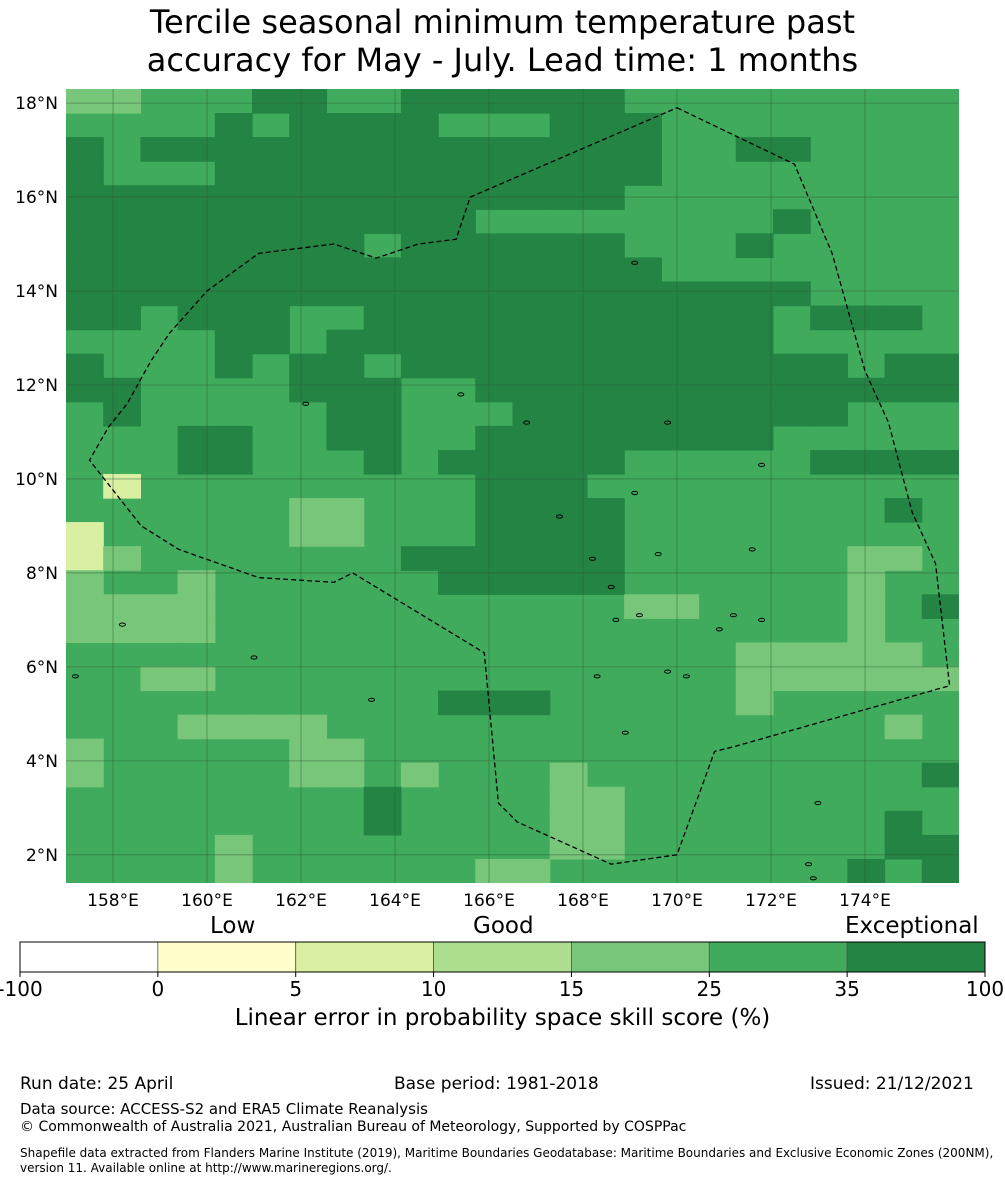 The image size is (1005, 1185). I want to click on lon-tick-label: 168°E, so click(583, 901).